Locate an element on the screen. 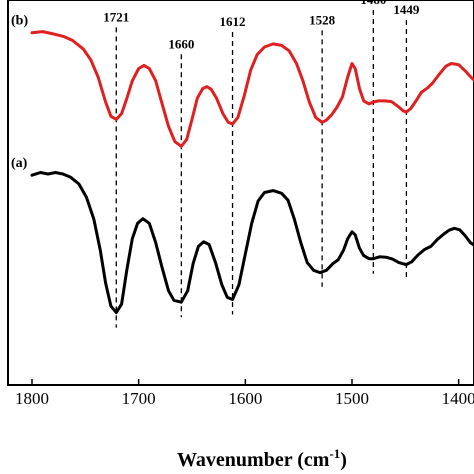 The width and height of the screenshot is (474, 474). peak-label-1528: 1528 is located at coordinates (322, 19).